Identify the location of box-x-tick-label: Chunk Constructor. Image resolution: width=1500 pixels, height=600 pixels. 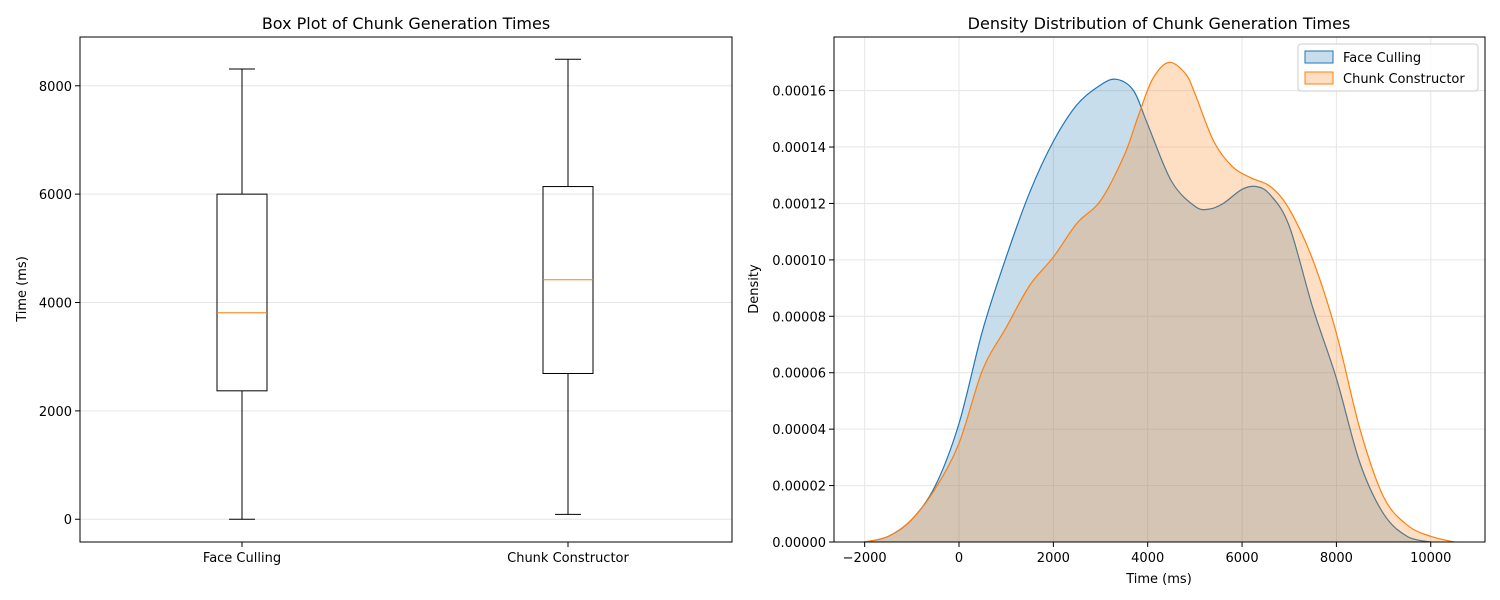
(568, 558).